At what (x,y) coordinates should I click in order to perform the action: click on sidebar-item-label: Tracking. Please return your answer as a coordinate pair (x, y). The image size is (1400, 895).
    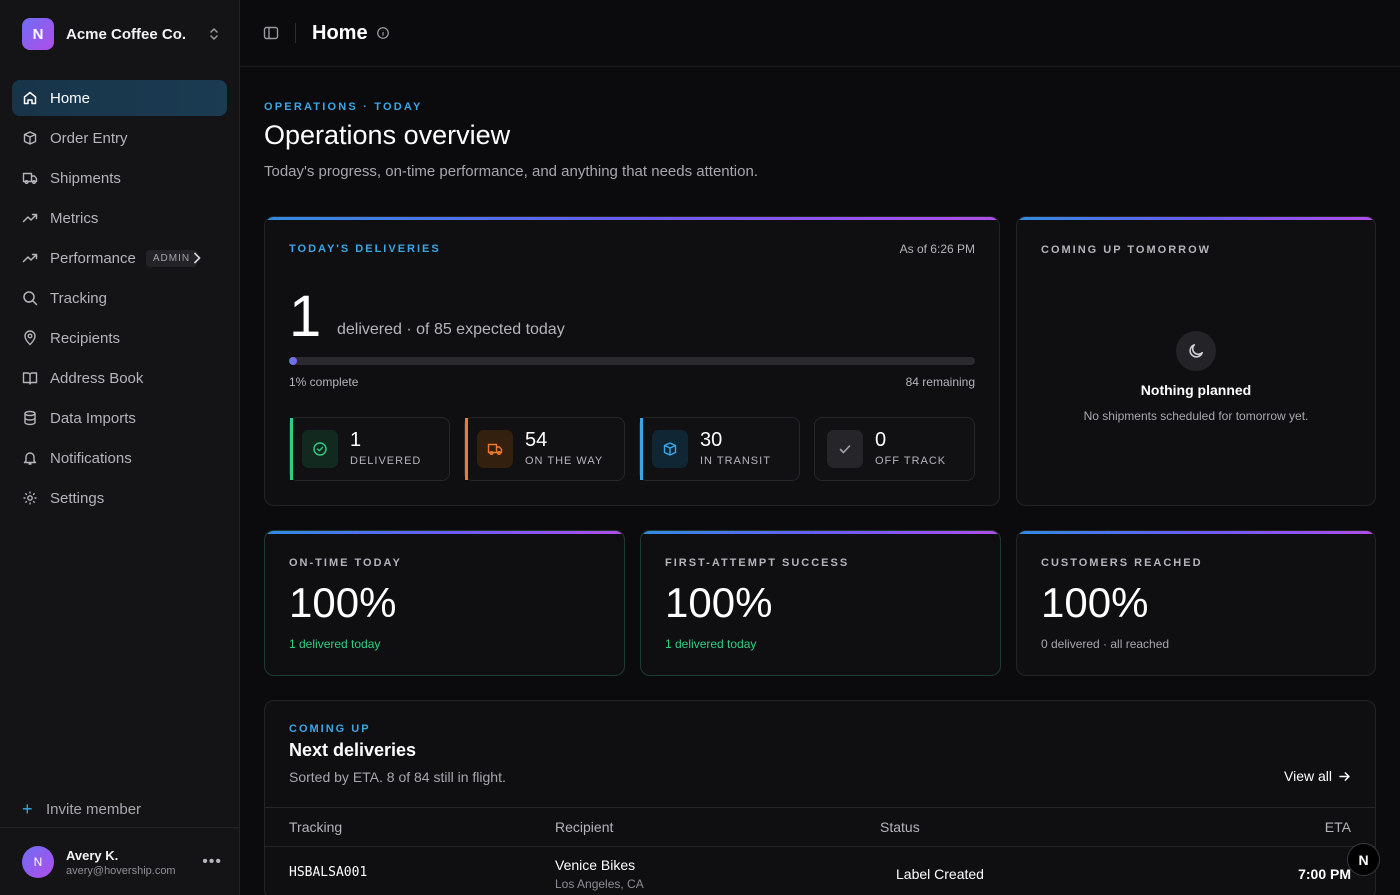
    Looking at the image, I should click on (78, 298).